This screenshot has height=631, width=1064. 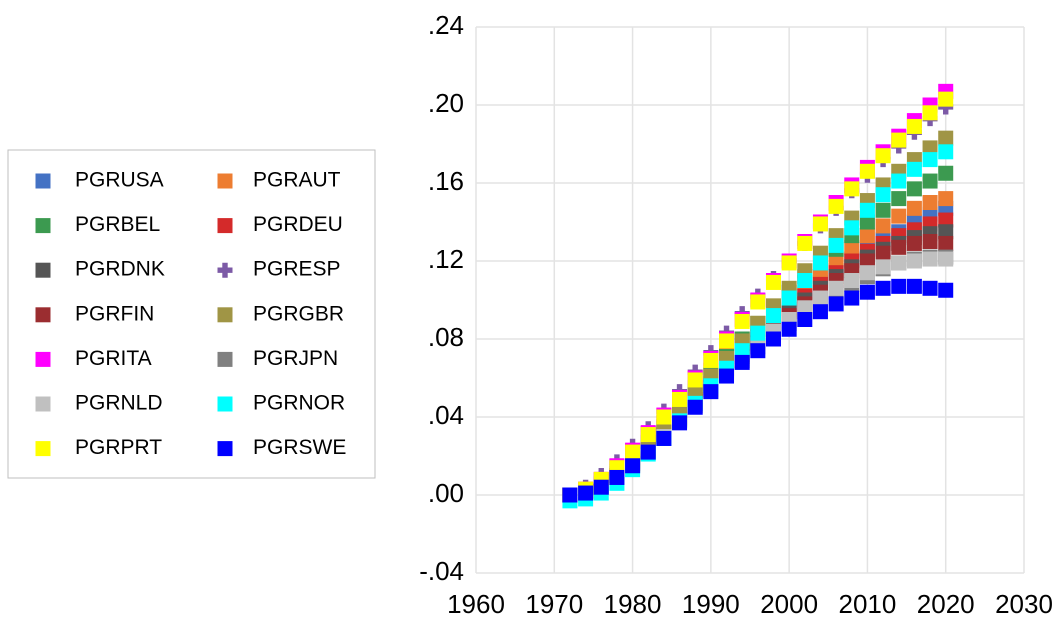 I want to click on x-tick-label: 2010, so click(x=868, y=604).